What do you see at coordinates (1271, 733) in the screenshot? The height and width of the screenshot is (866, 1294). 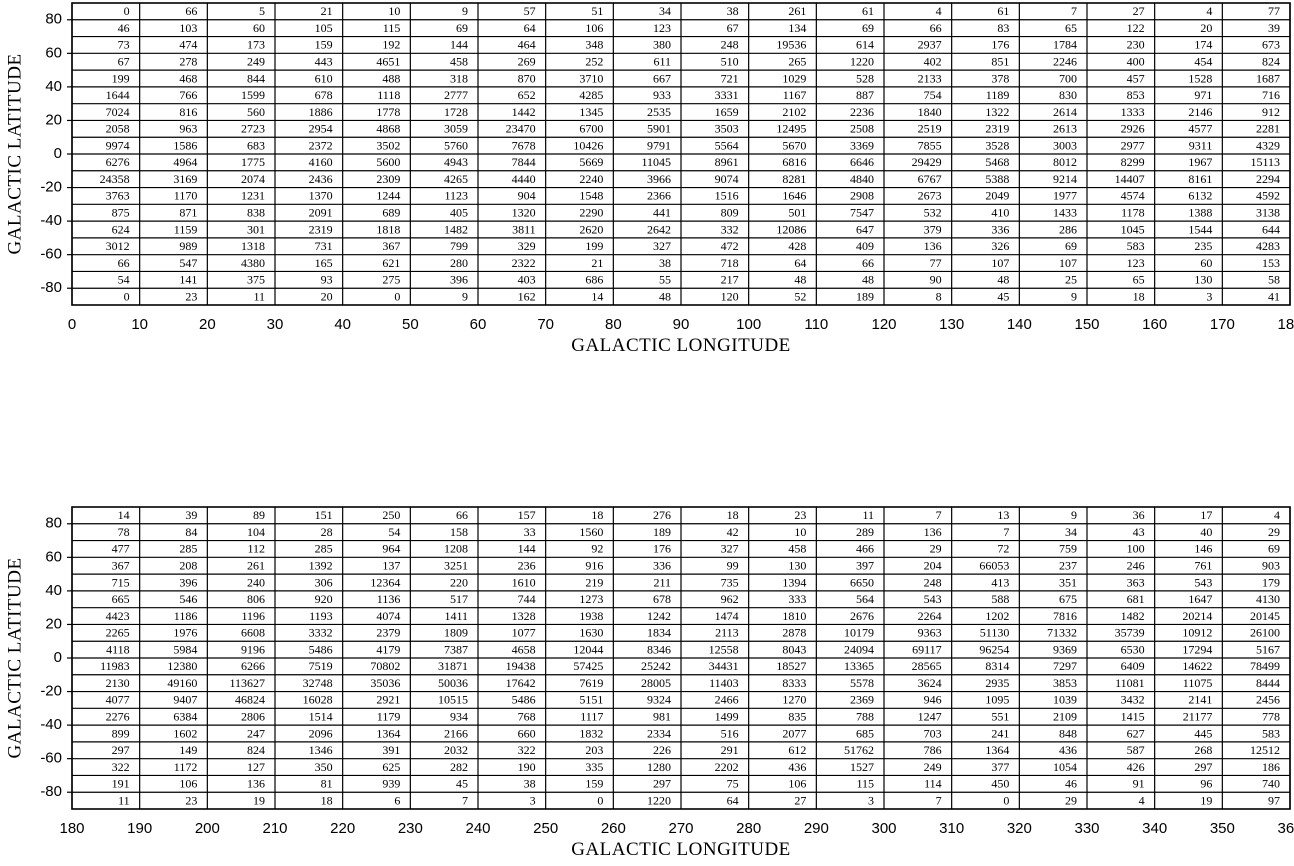 I see `cell-value: 583` at bounding box center [1271, 733].